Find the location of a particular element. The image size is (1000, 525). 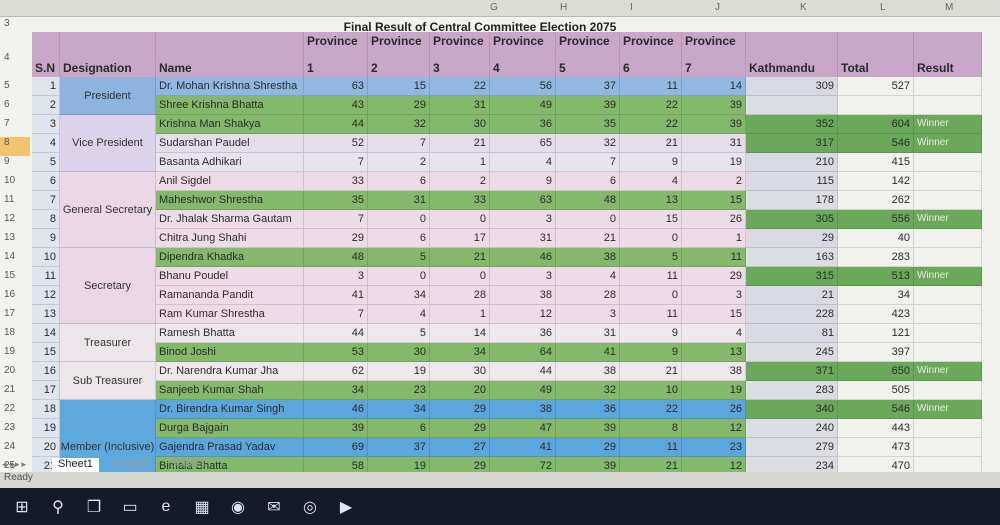

province-cell: 39 is located at coordinates (588, 428).